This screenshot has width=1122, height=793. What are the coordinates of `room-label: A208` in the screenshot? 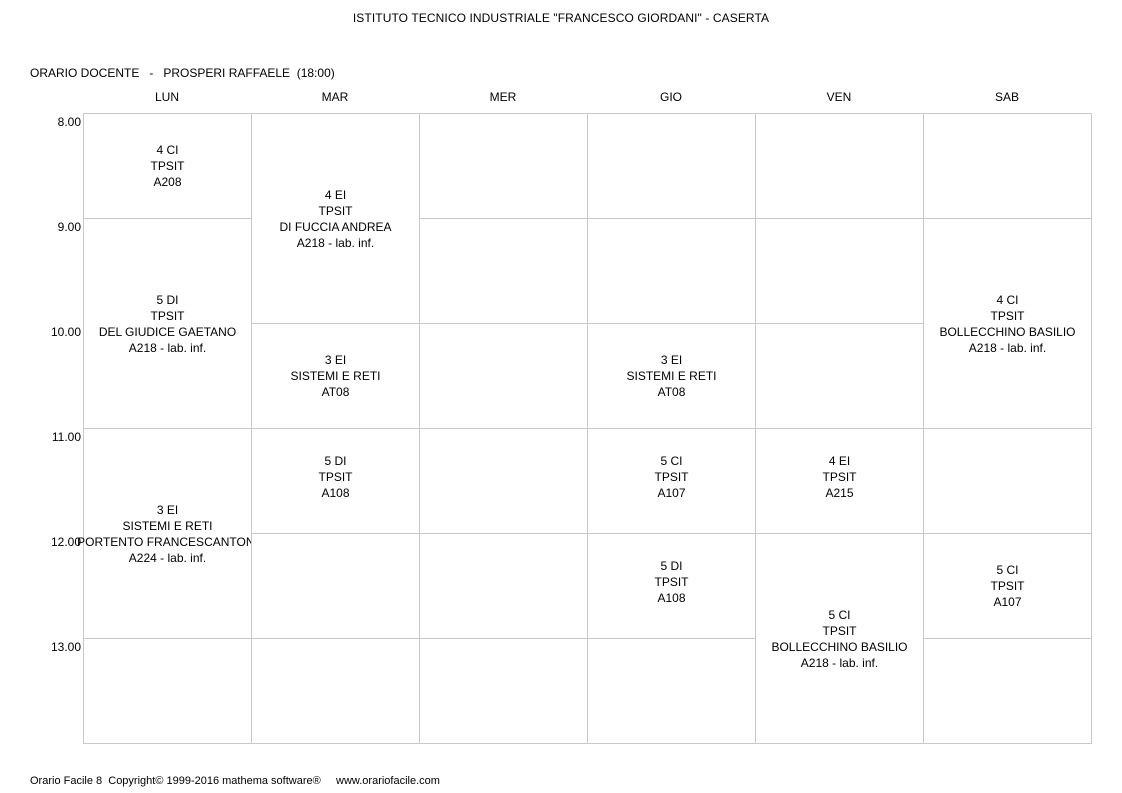 It's located at (167, 182).